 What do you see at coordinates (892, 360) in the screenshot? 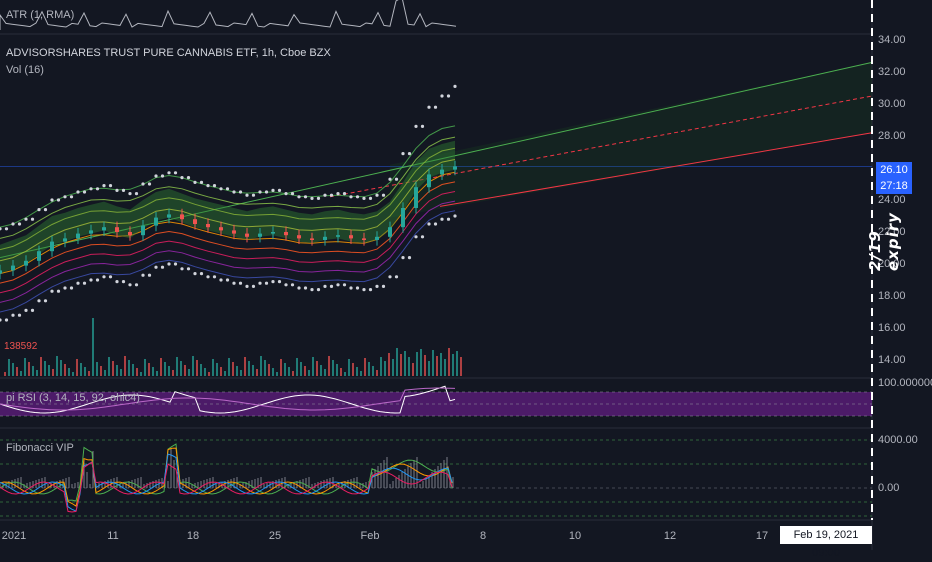
I see `price-tick-10: 14.00` at bounding box center [892, 360].